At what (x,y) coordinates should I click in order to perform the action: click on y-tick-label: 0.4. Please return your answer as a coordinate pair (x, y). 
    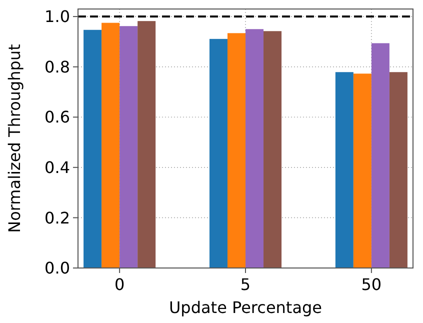
    Looking at the image, I should click on (57, 168).